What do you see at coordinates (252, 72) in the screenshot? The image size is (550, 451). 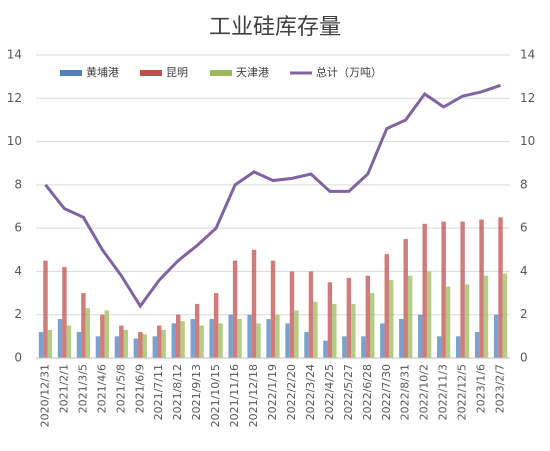 I see `legend-label: 天津港` at bounding box center [252, 72].